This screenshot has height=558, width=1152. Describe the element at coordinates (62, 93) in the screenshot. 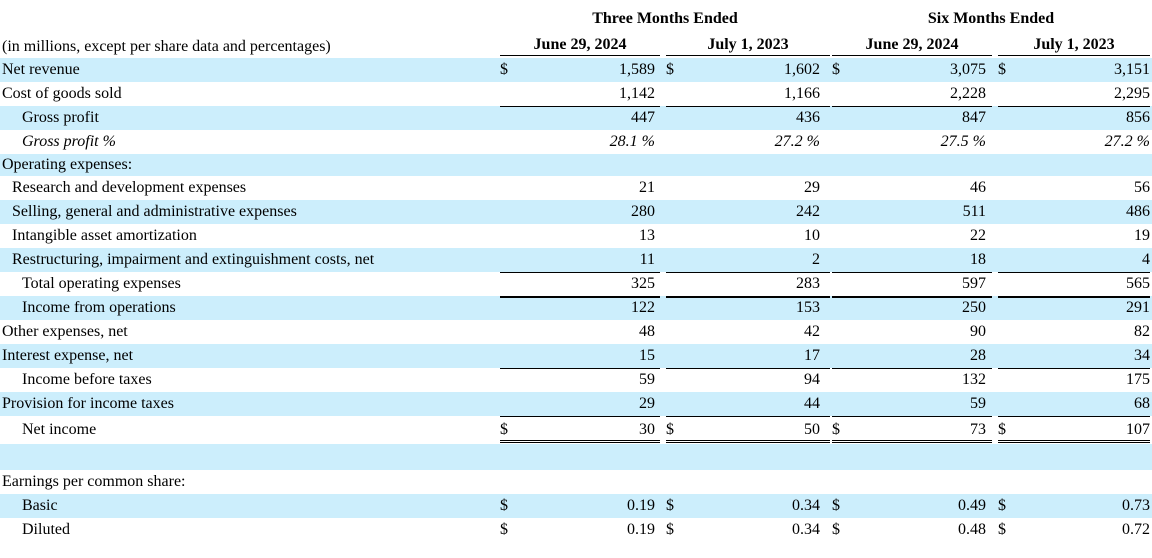

I see `row-label: Cost of goods sold` at that location.